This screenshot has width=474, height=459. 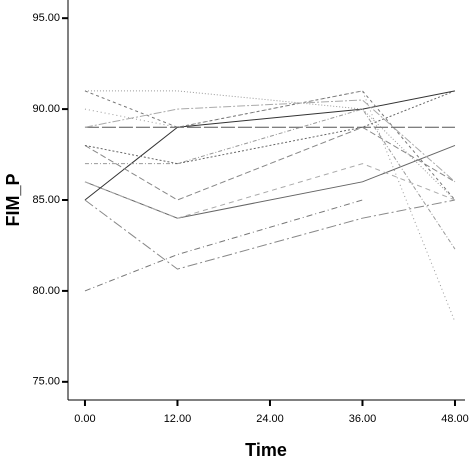 What do you see at coordinates (455, 419) in the screenshot?
I see `x-tick-label: 48.00` at bounding box center [455, 419].